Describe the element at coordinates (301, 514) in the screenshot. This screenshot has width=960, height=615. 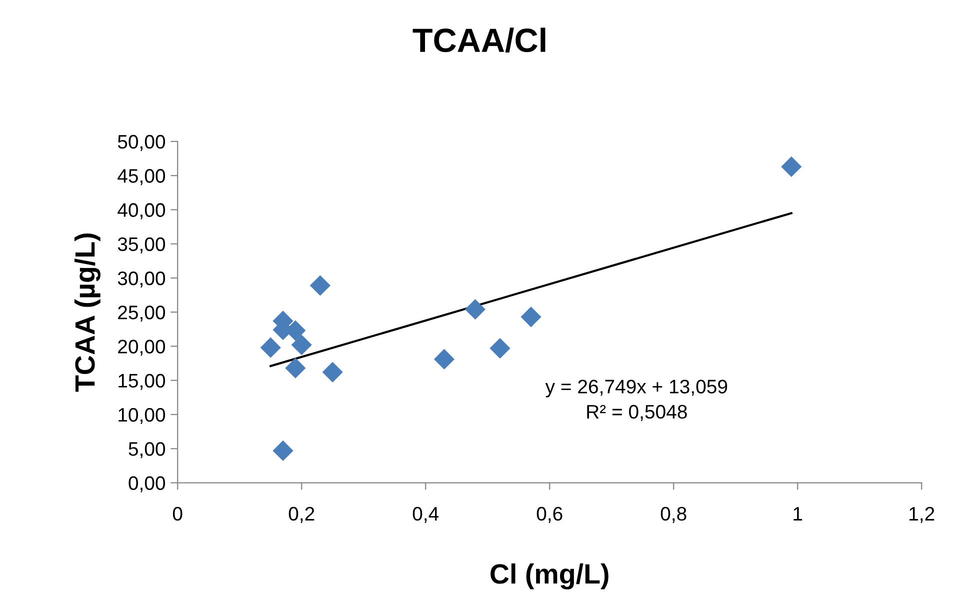
I see `x-tick-label: 0,2` at that location.